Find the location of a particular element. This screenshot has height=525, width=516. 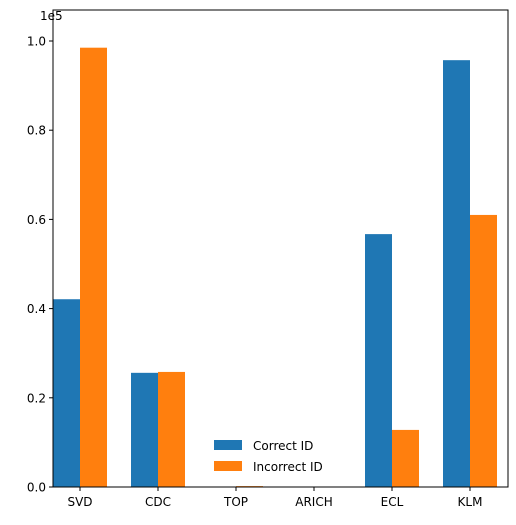

legend-swatch-incorrect-id is located at coordinates (228, 466).